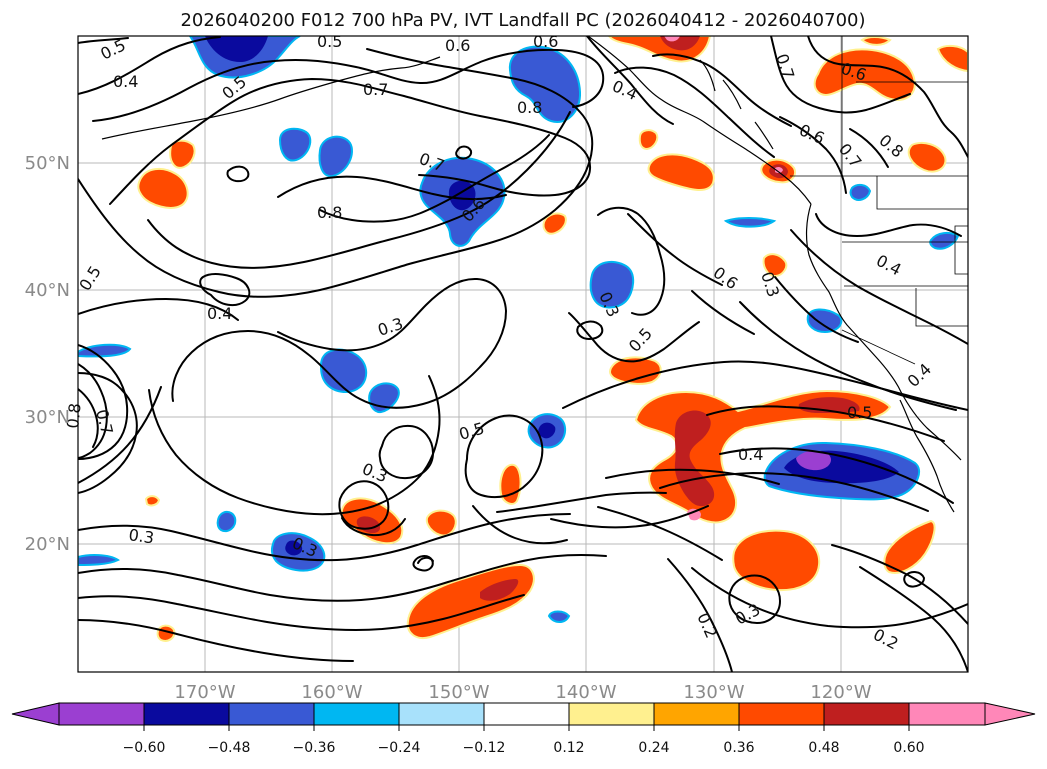  Describe the element at coordinates (499, 590) in the screenshot. I see `positive-anomaly-subtropical-central-core` at that location.